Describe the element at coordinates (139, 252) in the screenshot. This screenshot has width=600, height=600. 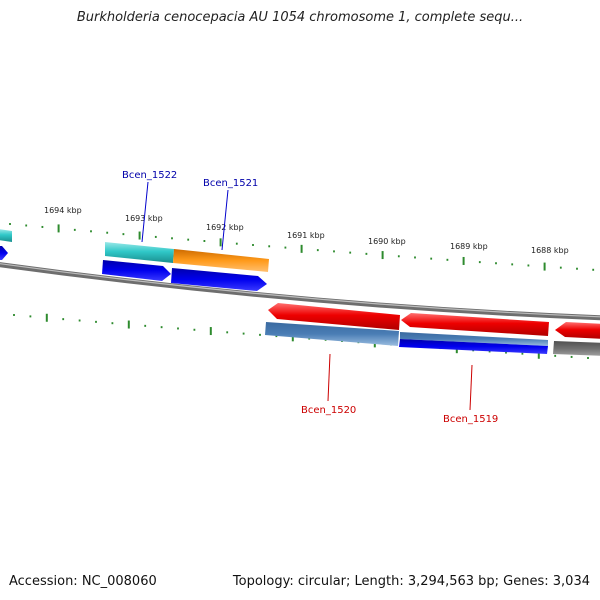
I see `feature-bcen-1522-gene` at that location.